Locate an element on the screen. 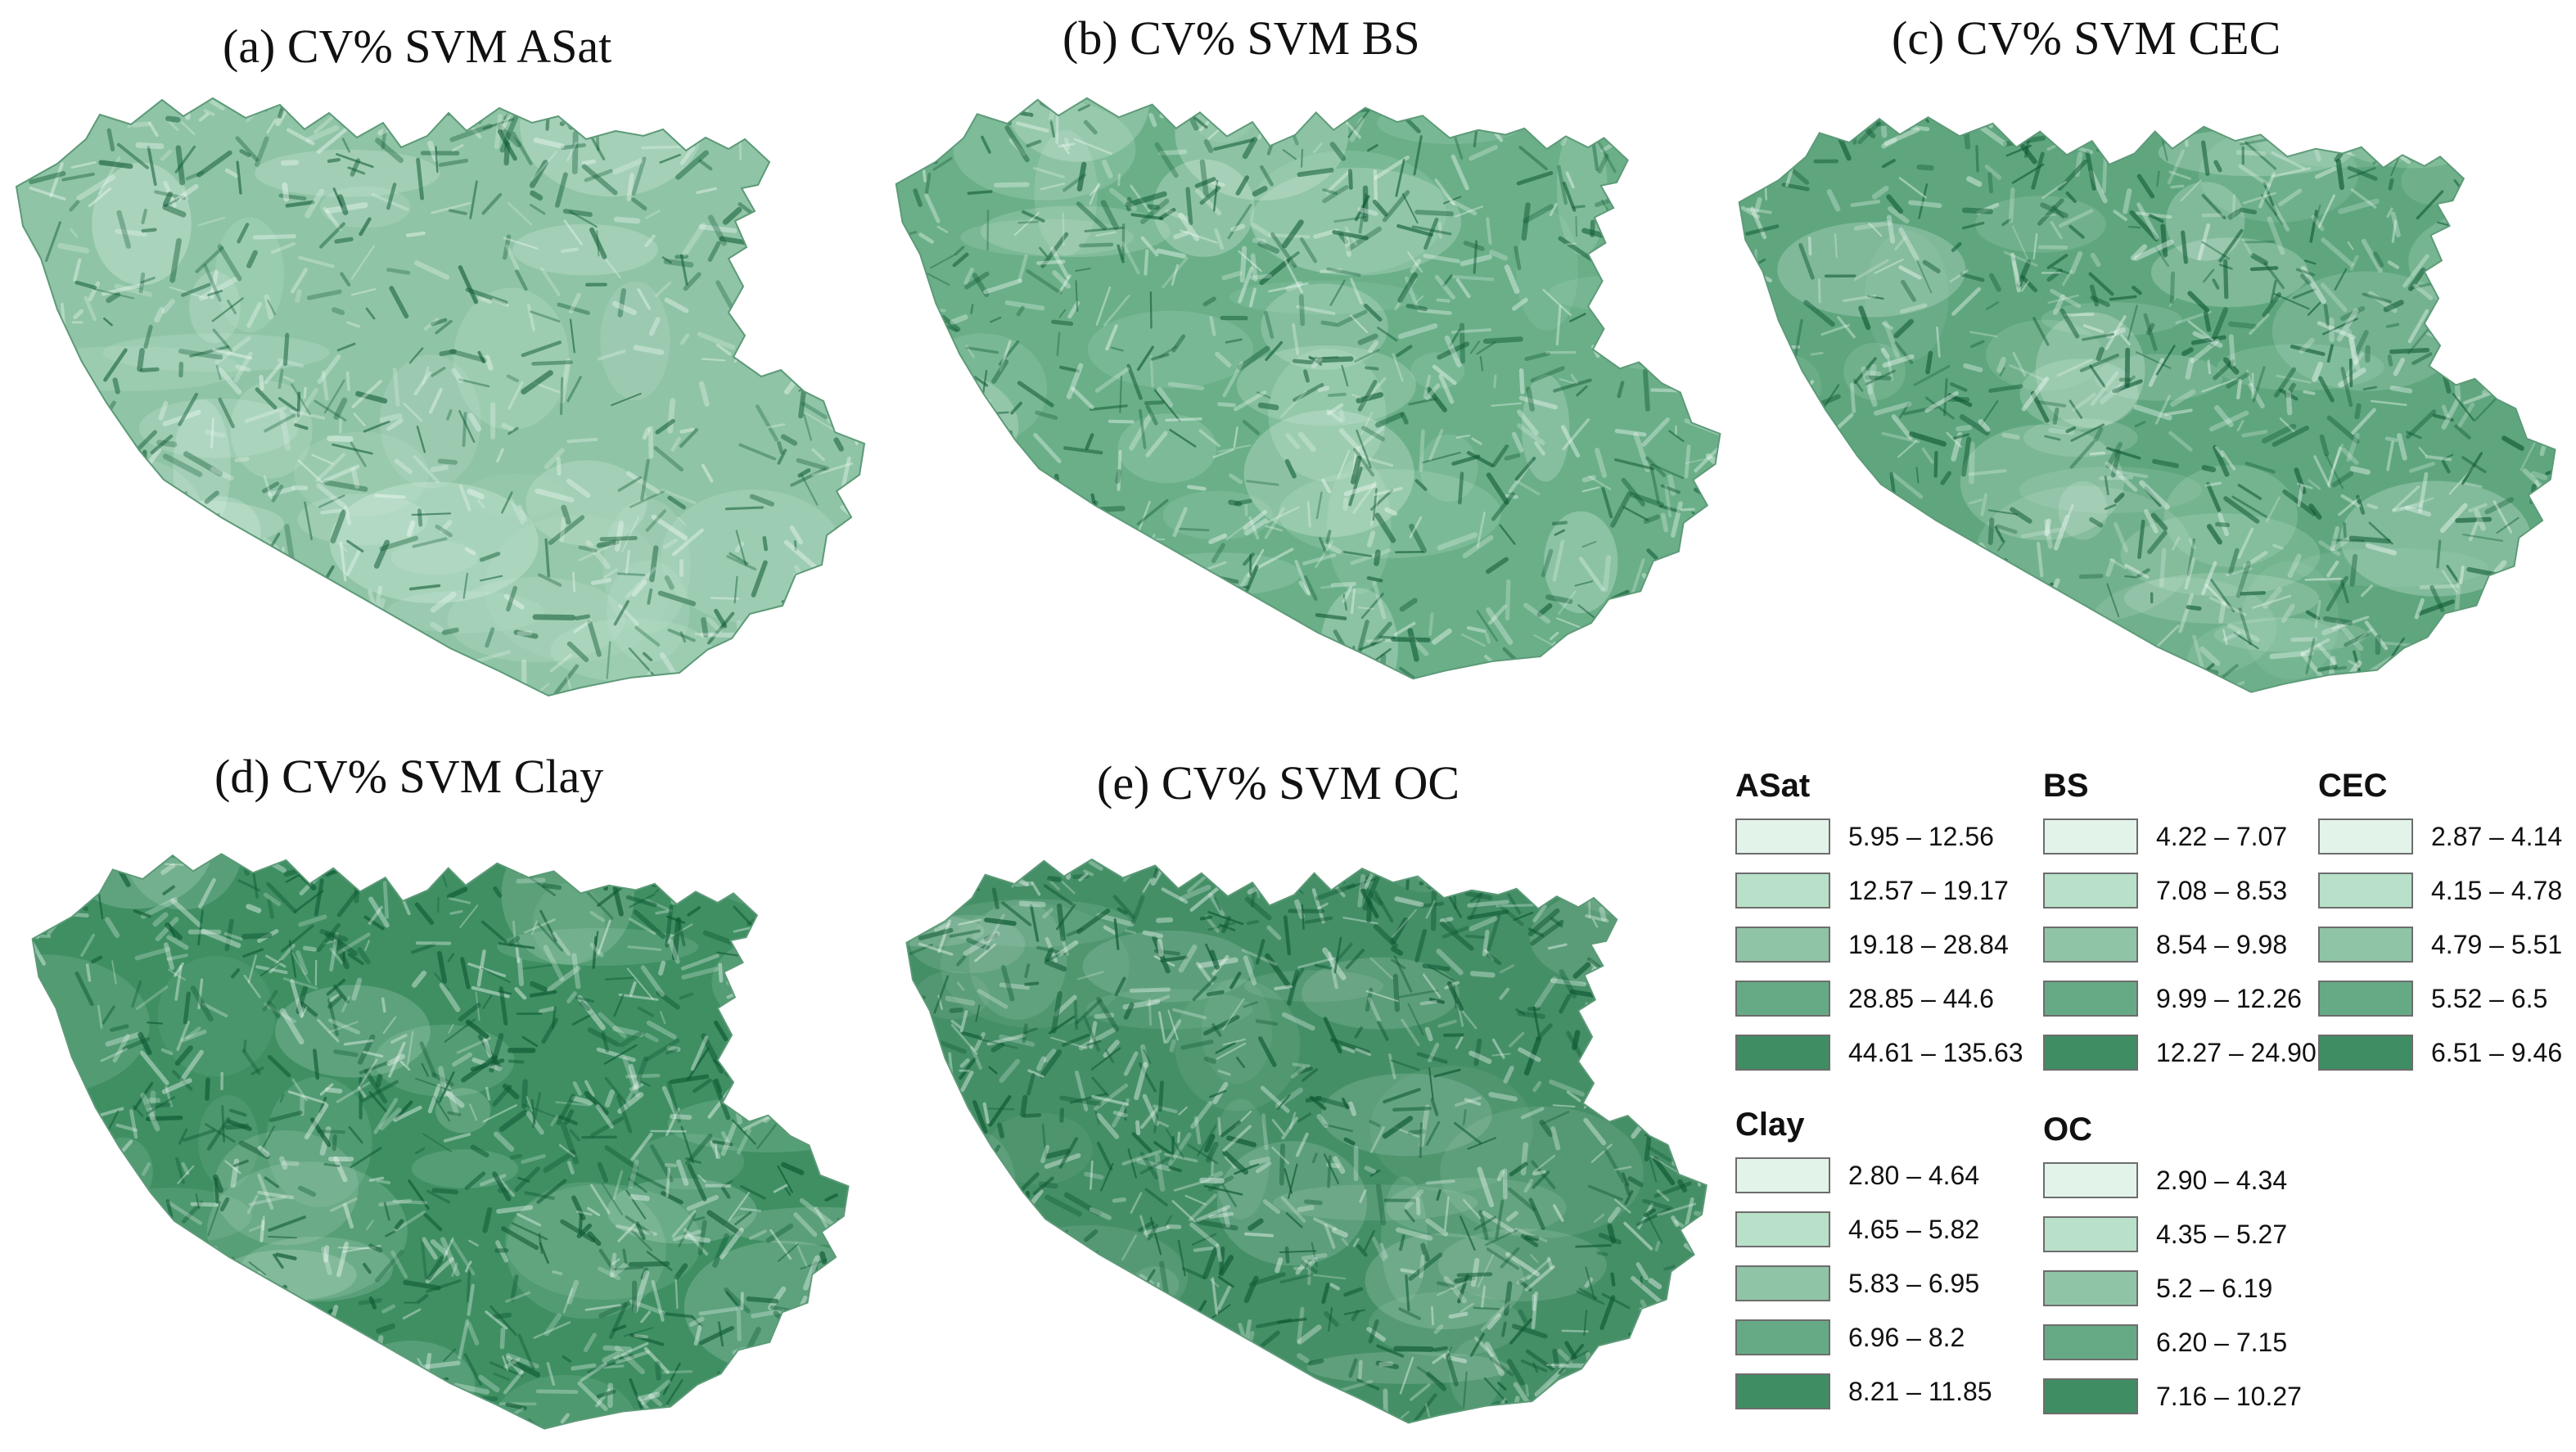 The height and width of the screenshot is (1452, 2576). legend-label: 12.57 – 19.17 is located at coordinates (1928, 890).